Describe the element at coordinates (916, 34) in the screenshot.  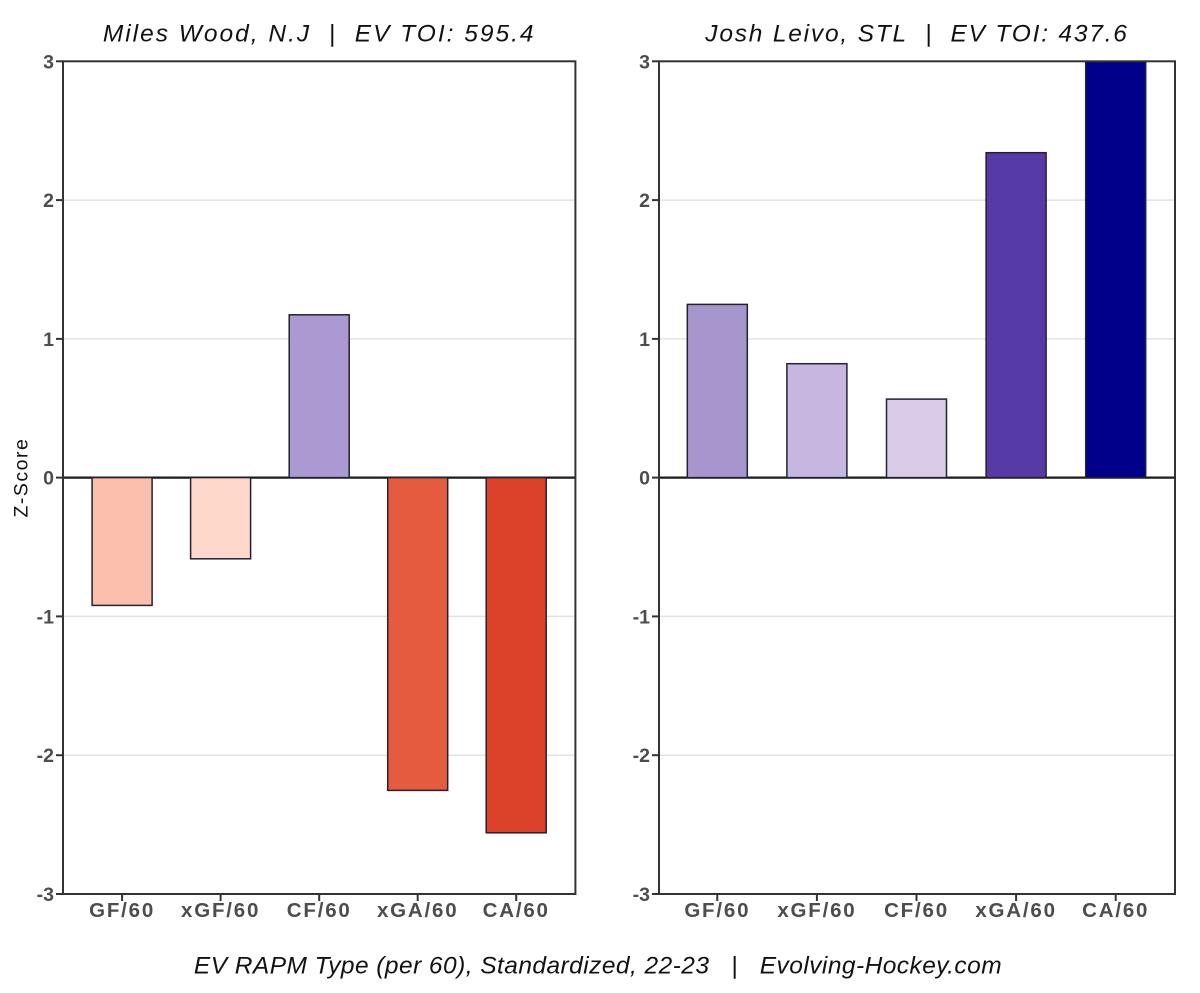
I see `svg-text:Josh Leivo, STL | EV TOI: 43: Josh Leivo, STL | EV TOI: 437.6` at that location.